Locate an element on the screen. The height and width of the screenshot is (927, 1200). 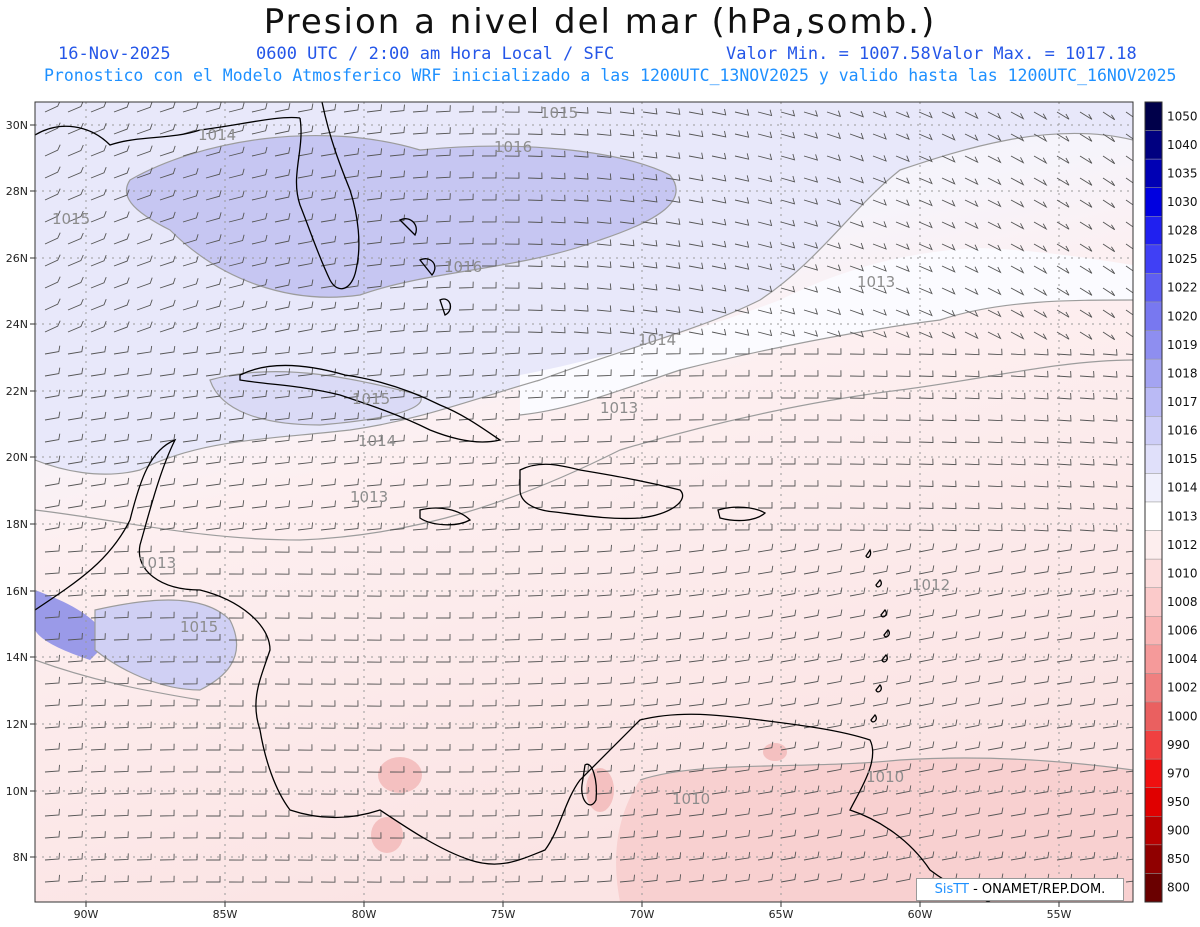
colorbar-label: 990 is located at coordinates (1178, 745).